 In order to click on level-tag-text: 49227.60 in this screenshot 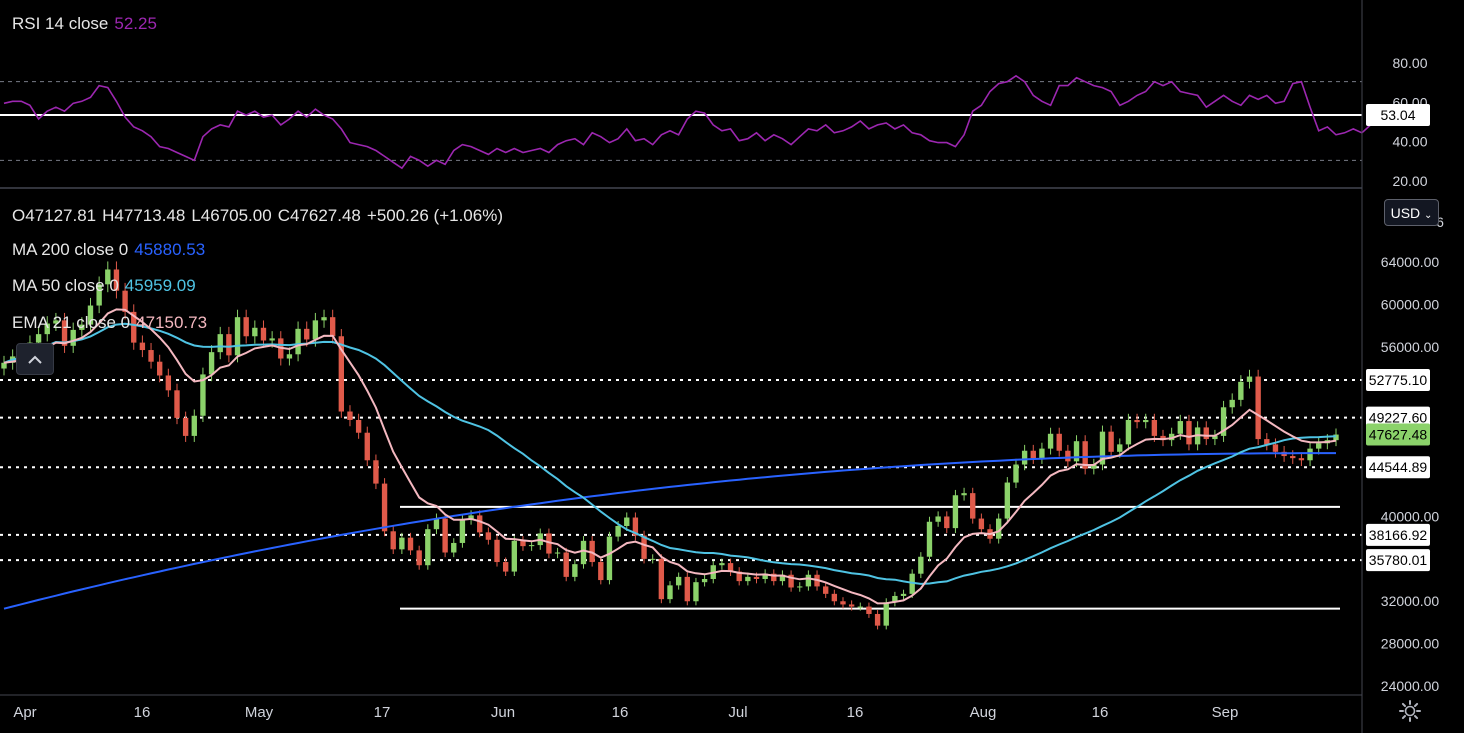, I will do `click(1398, 418)`.